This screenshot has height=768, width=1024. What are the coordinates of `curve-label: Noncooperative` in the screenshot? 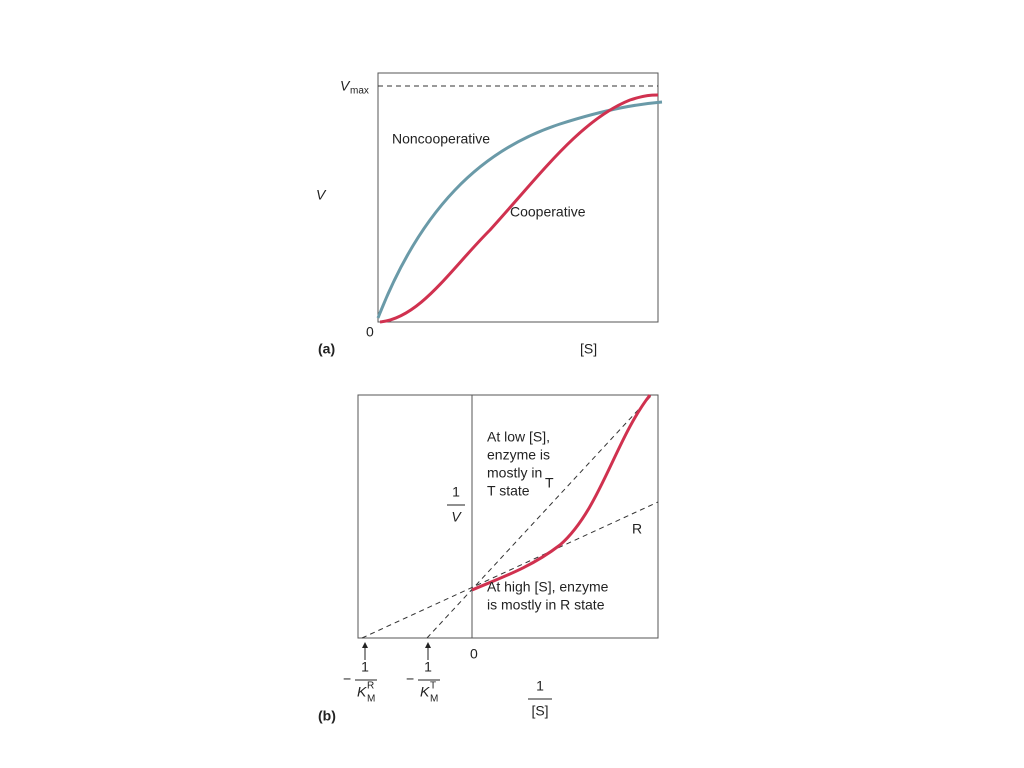 It's located at (441, 139).